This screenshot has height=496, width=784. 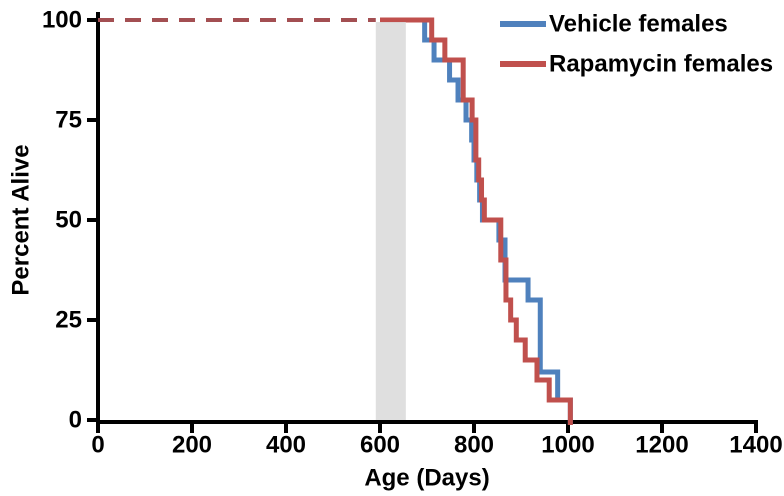 I want to click on x-tick-label-1000: 1000, so click(x=567, y=445).